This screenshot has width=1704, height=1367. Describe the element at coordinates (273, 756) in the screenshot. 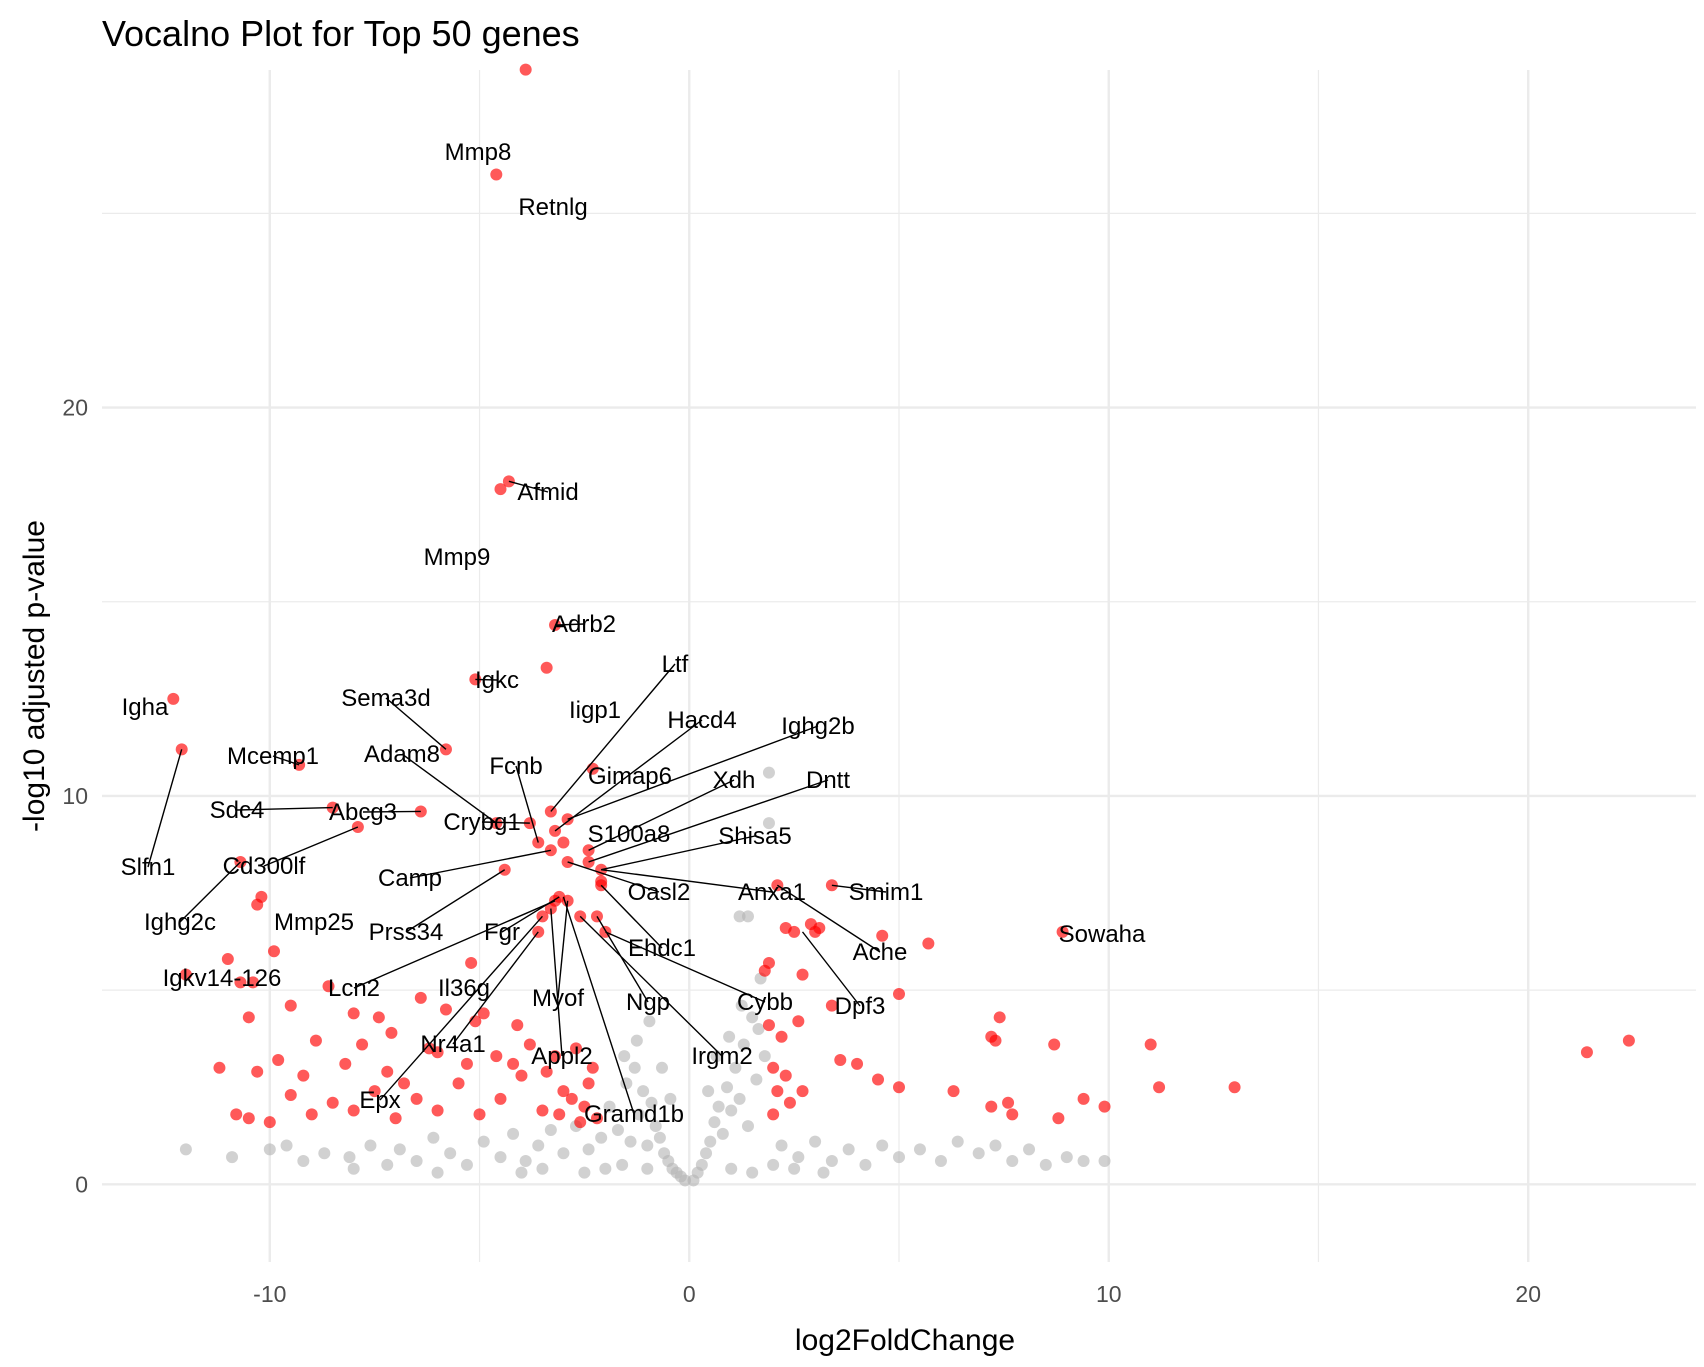

I see `gene-label: Mcemp1` at that location.